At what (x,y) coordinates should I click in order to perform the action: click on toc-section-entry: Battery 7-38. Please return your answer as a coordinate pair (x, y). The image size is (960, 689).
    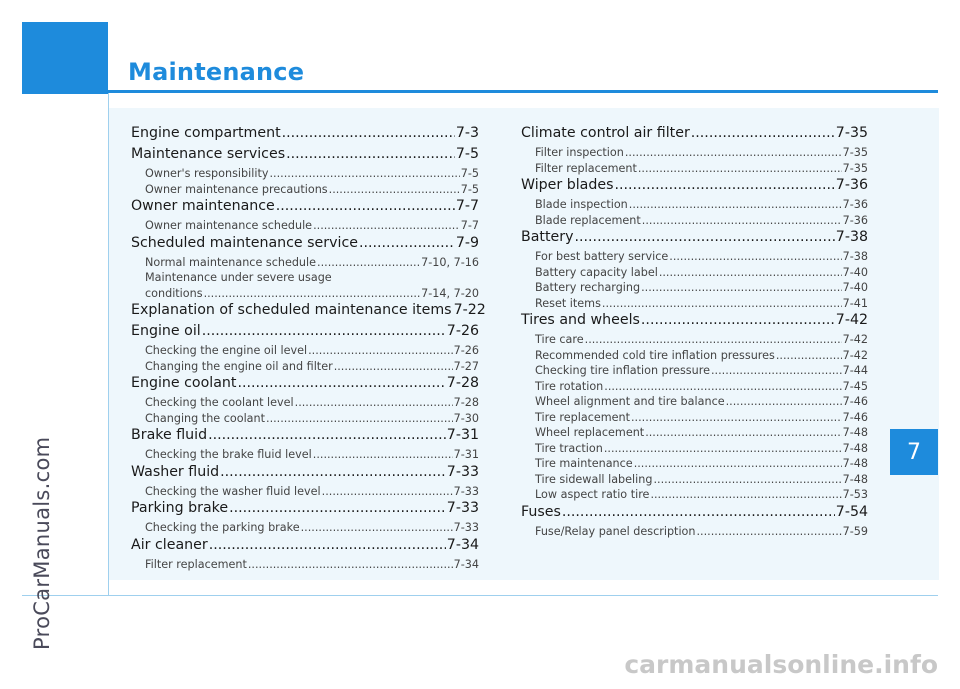
    Looking at the image, I should click on (694, 239).